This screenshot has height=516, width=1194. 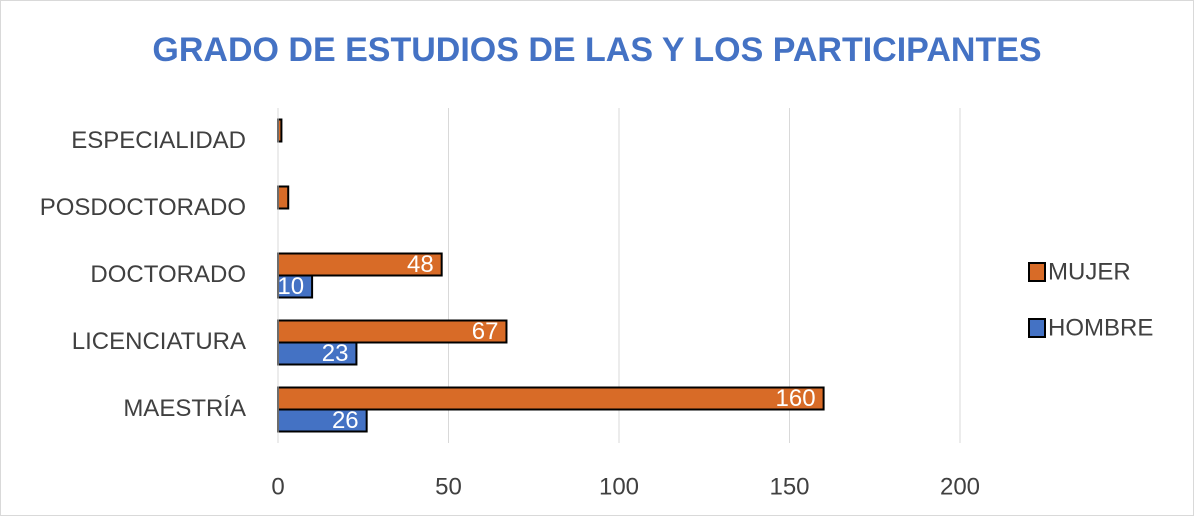 I want to click on x-tick-label: 50, so click(x=448, y=486).